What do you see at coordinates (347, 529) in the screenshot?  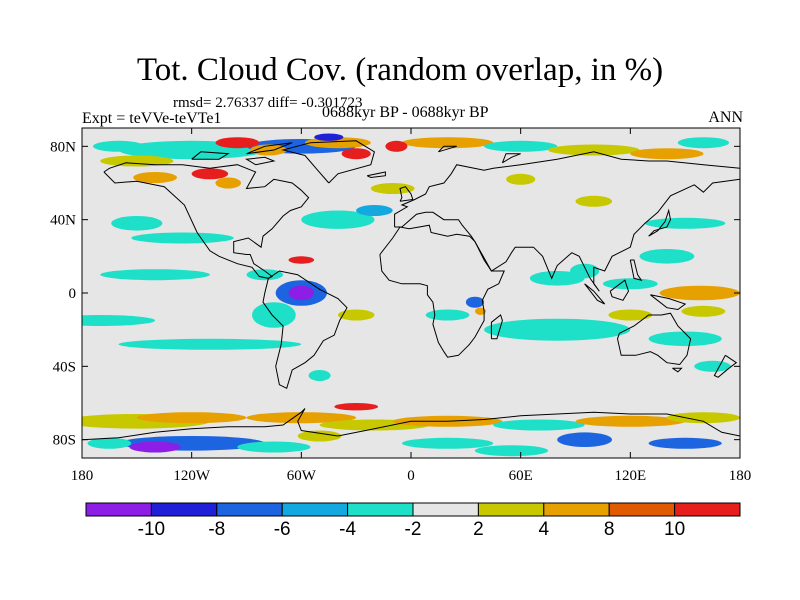 I see `colorbar-label: -4` at bounding box center [347, 529].